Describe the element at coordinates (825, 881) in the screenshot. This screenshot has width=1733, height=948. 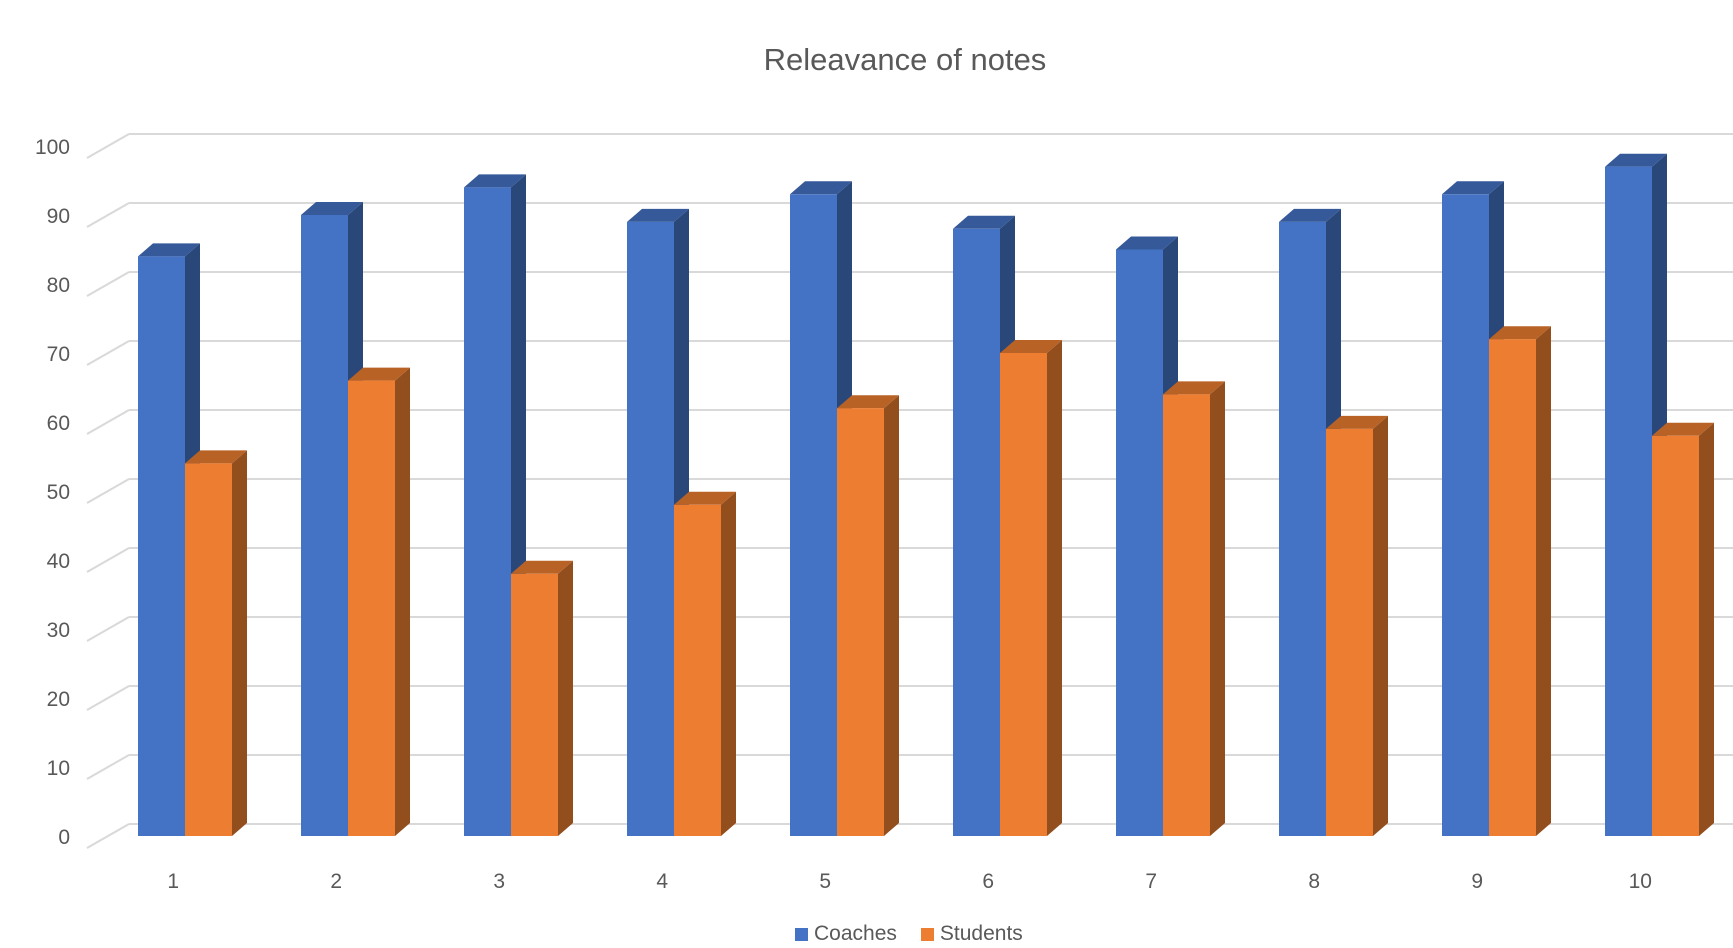
I see `x-tick-label: 5` at that location.